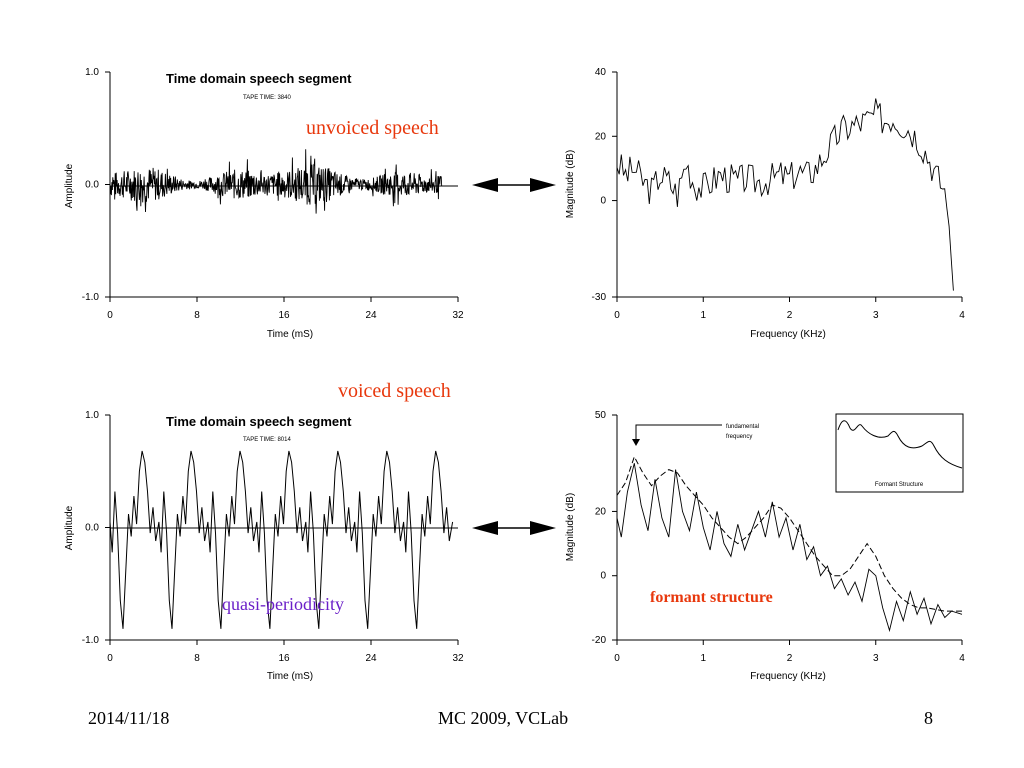  What do you see at coordinates (899, 485) in the screenshot?
I see `inset-label: Formant Structure` at bounding box center [899, 485].